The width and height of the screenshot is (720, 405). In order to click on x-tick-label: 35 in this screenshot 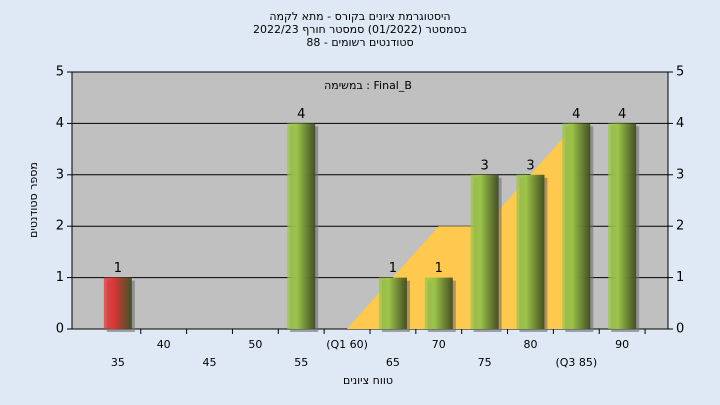, I will do `click(118, 362)`.